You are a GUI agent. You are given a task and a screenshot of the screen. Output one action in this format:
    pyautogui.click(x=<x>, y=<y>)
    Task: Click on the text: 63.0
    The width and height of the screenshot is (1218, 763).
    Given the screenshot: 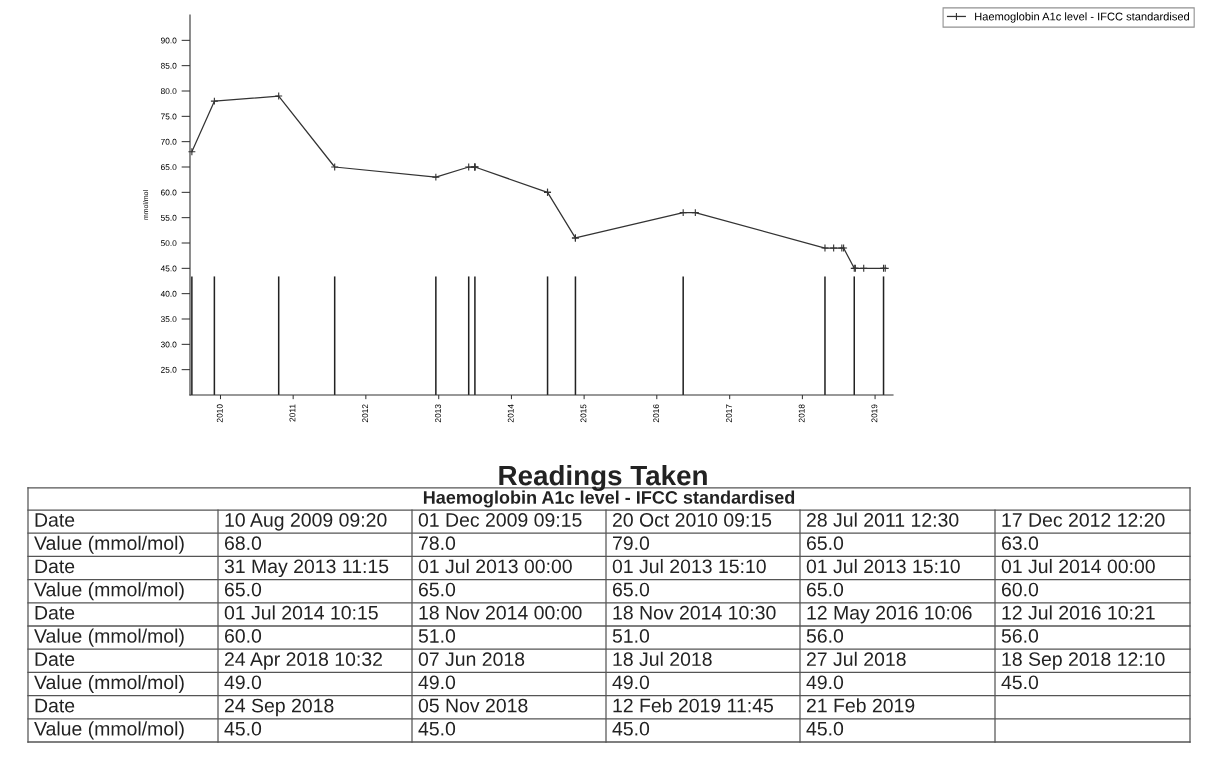 What is the action you would take?
    pyautogui.click(x=1020, y=543)
    